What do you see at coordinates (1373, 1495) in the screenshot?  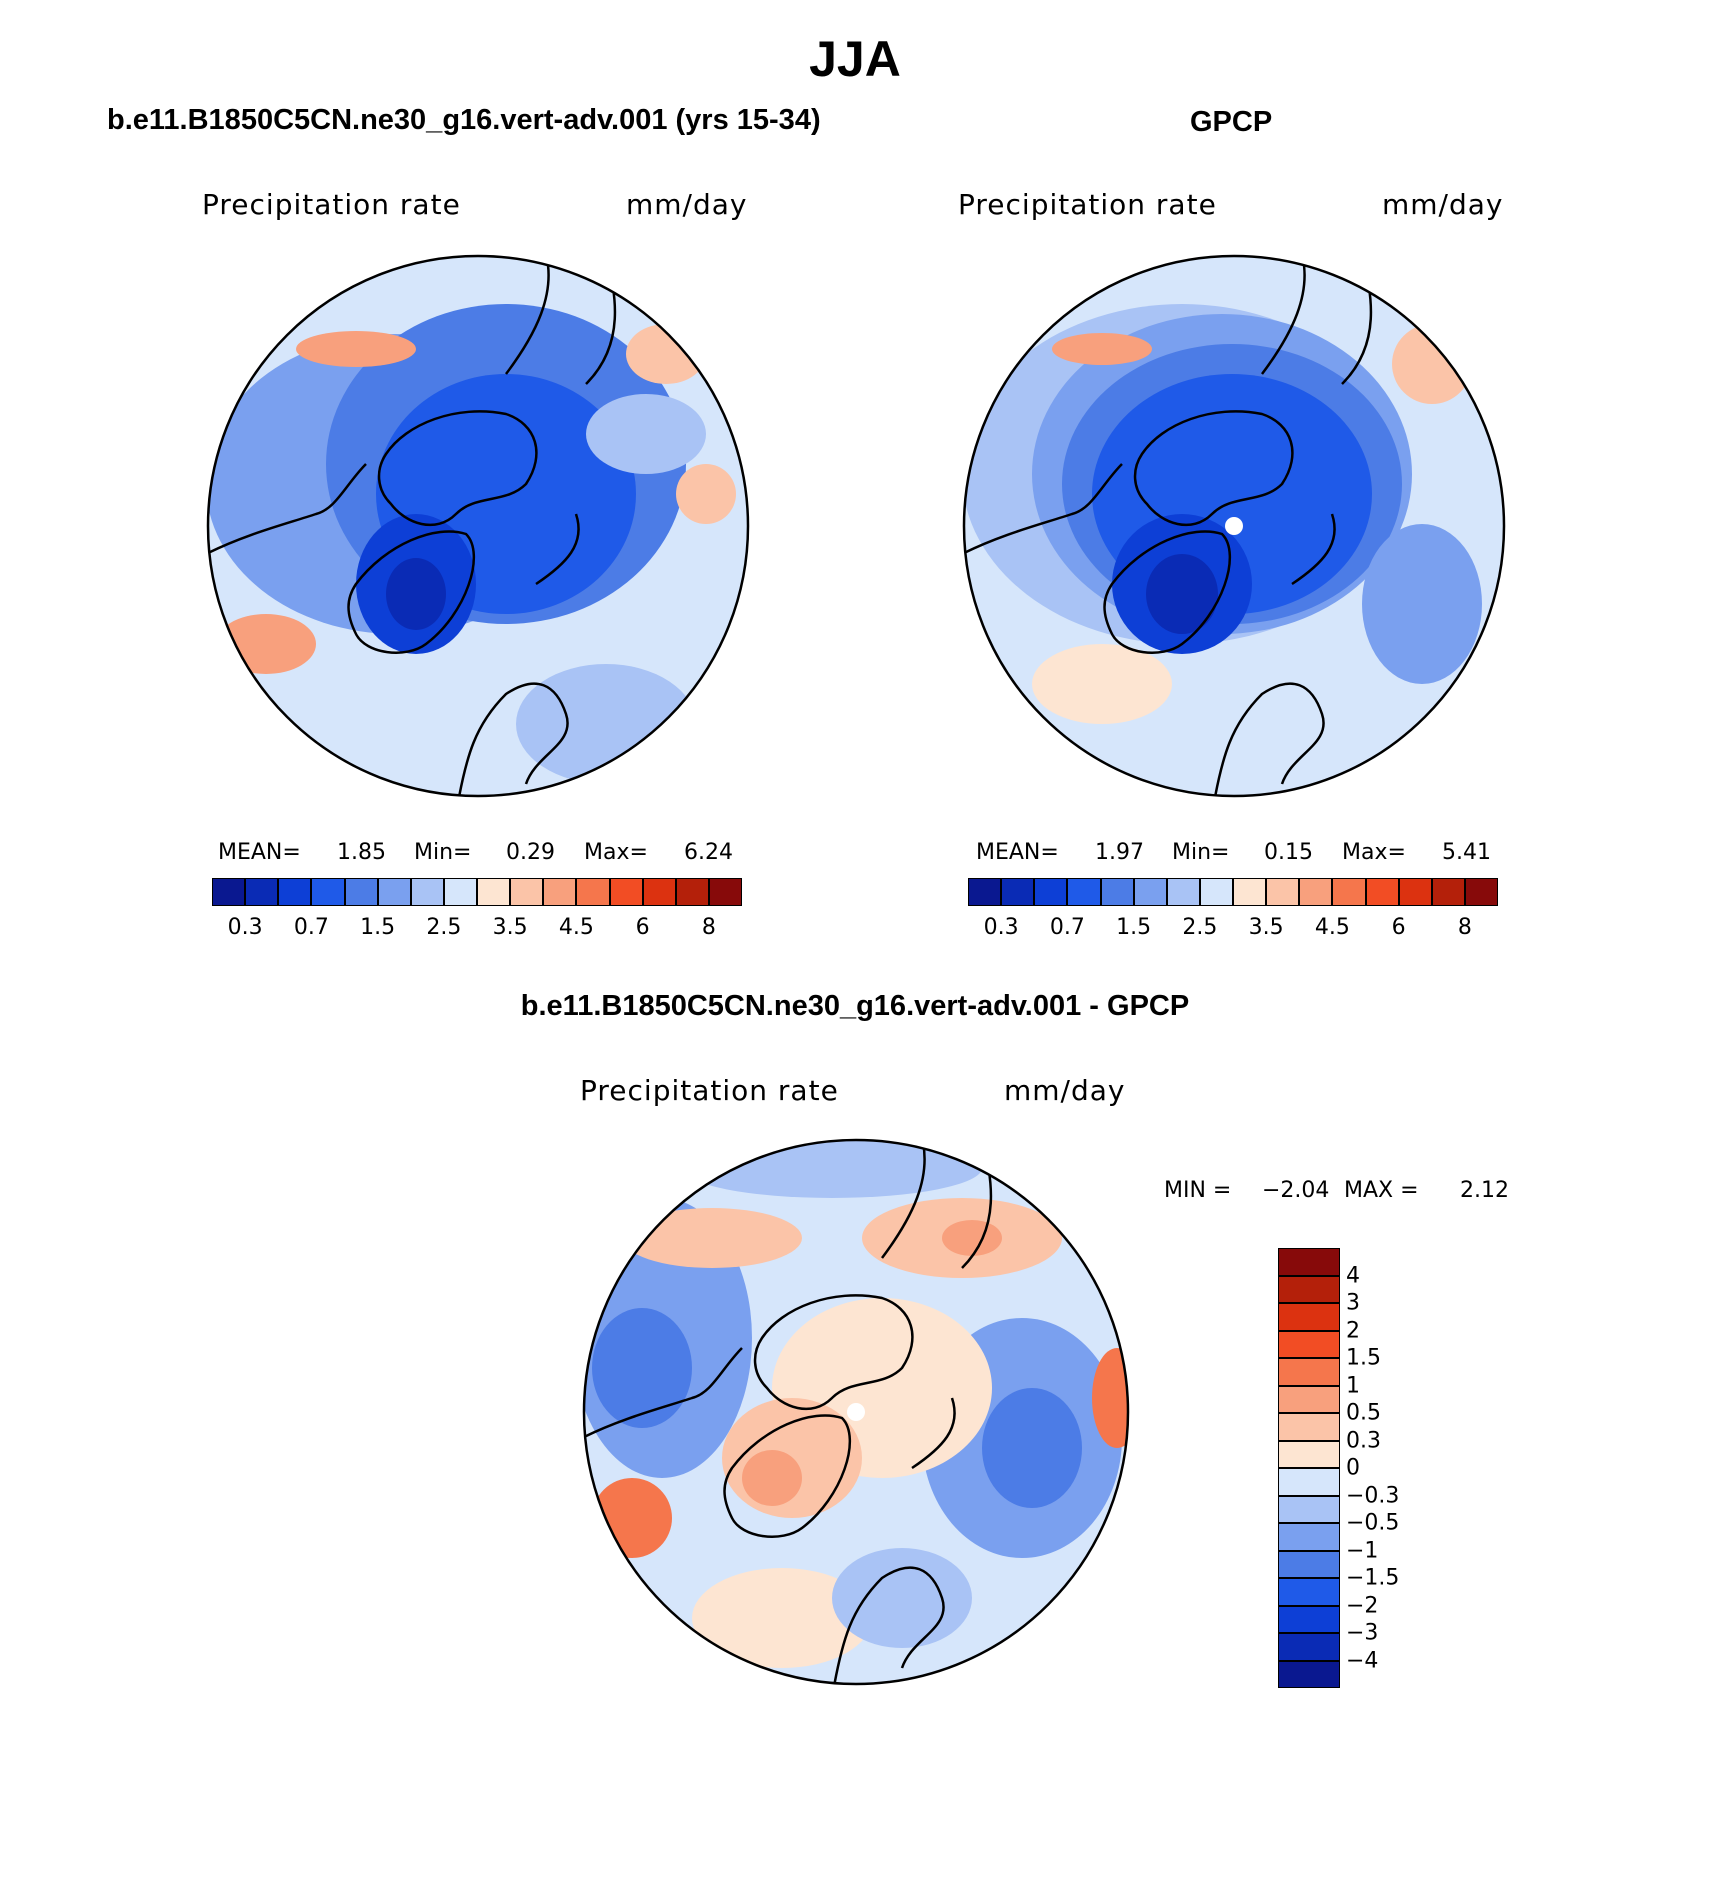 I see `colorbar-tick-label: −0.3` at bounding box center [1373, 1495].